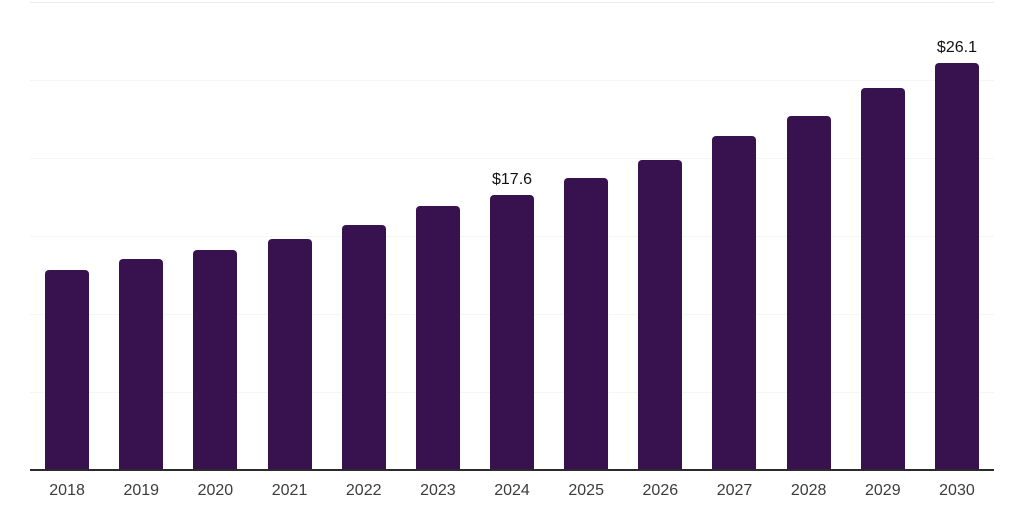 The image size is (1024, 512). What do you see at coordinates (141, 490) in the screenshot?
I see `x-tick-label-2019: 2019` at bounding box center [141, 490].